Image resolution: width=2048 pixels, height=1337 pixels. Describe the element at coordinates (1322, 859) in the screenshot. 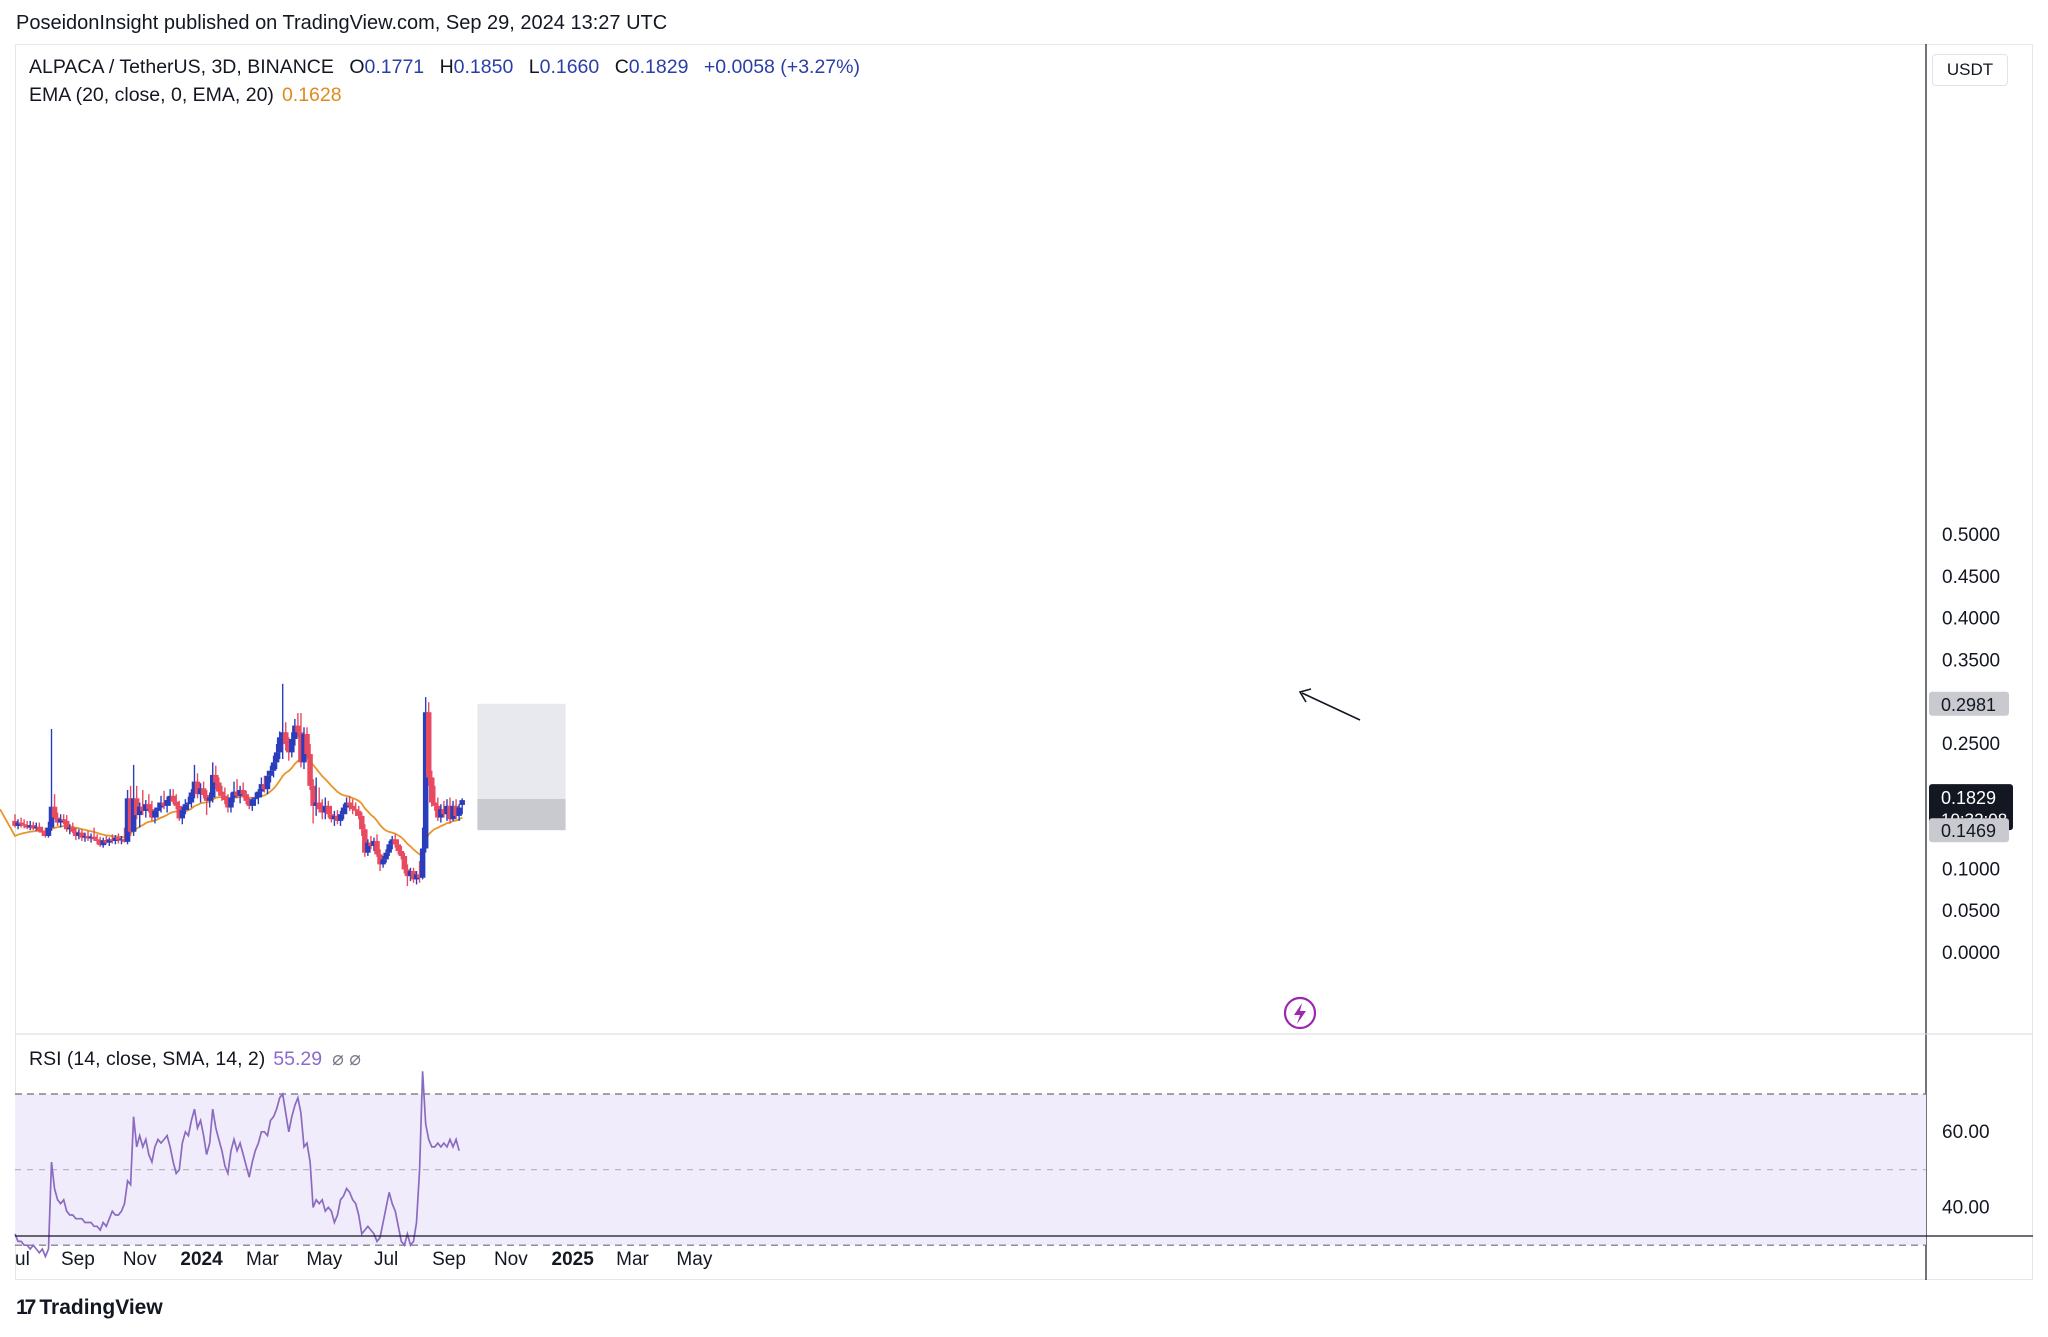

I see `decor` at that location.